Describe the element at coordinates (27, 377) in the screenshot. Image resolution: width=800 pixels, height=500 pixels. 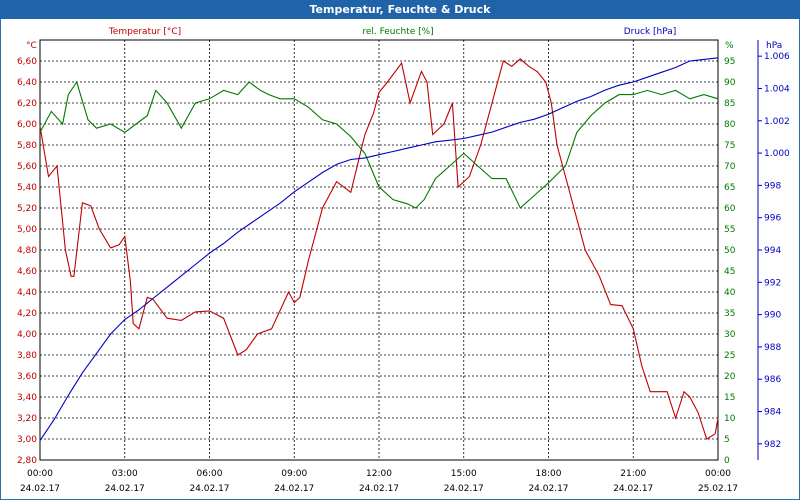
I see `temperature-tick-label: 3,60` at that location.